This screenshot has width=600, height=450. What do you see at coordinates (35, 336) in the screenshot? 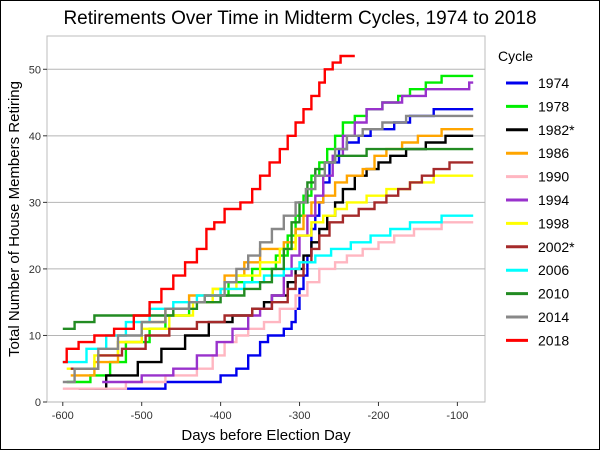
I see `y-tick-label: 10` at bounding box center [35, 336].